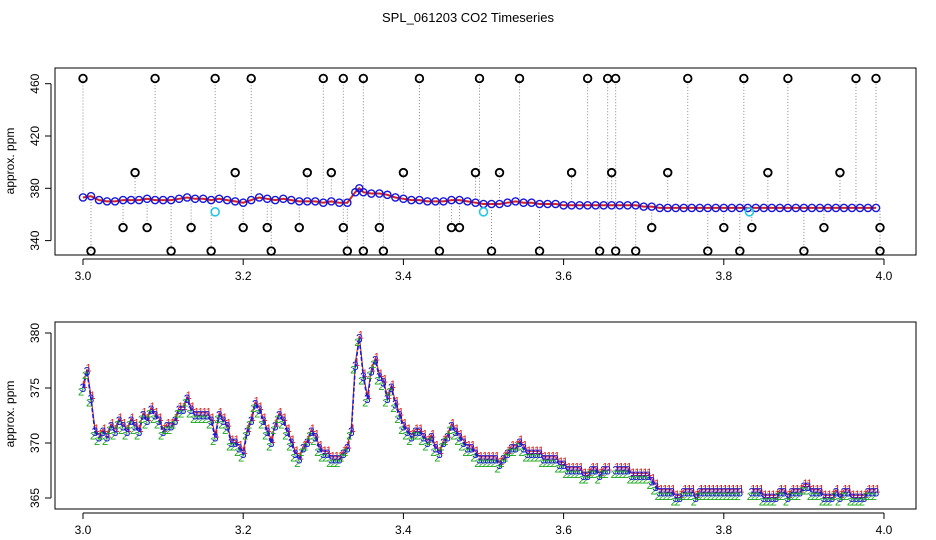 The image size is (936, 540). What do you see at coordinates (484, 524) in the screenshot?
I see `bottom-x-axis: 3.0 3.2 3.4 3.6 3.8 4.0` at bounding box center [484, 524].